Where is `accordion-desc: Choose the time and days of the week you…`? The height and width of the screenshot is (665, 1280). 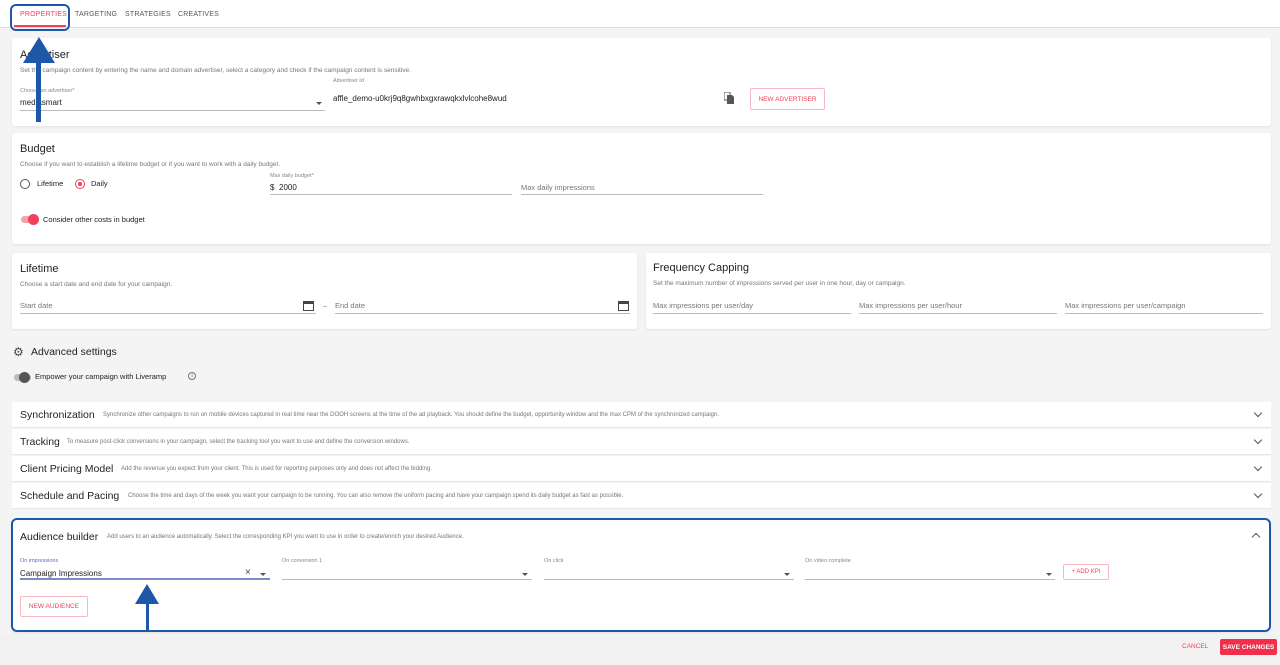 accordion-desc: Choose the time and days of the week you… is located at coordinates (376, 496).